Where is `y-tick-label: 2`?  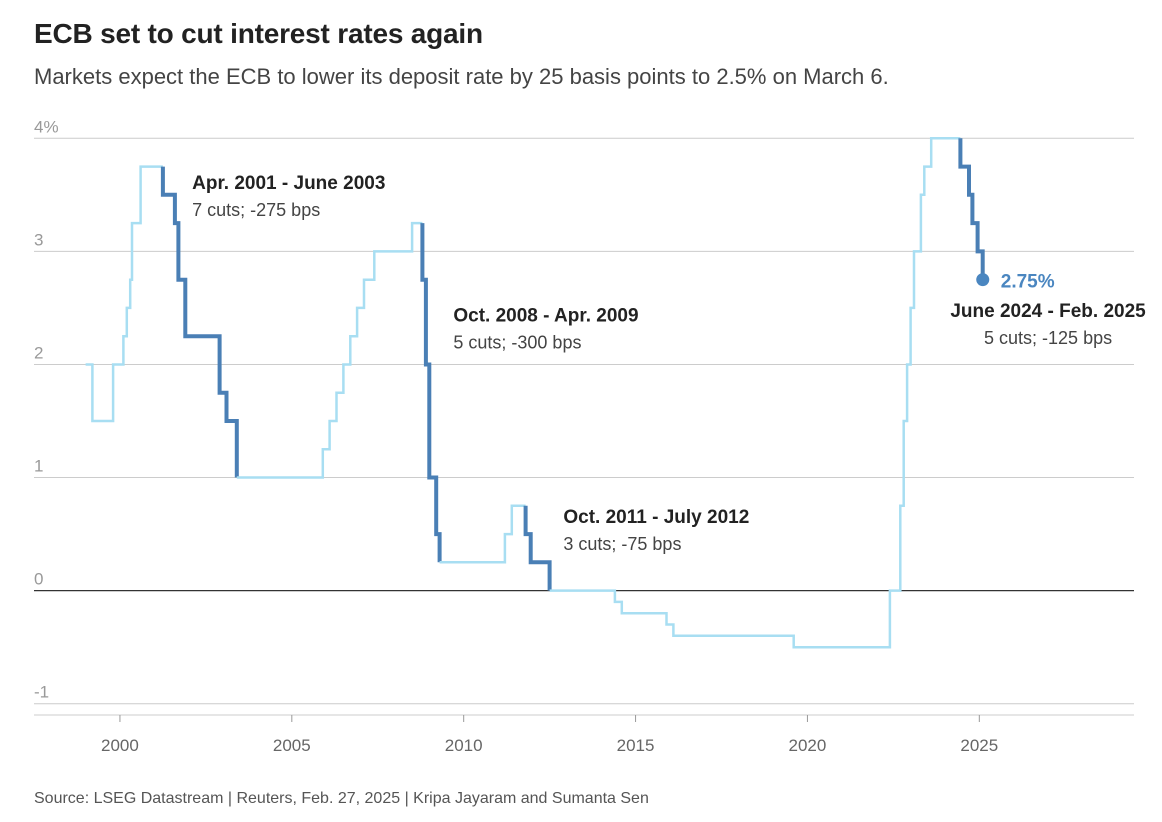 y-tick-label: 2 is located at coordinates (38, 352).